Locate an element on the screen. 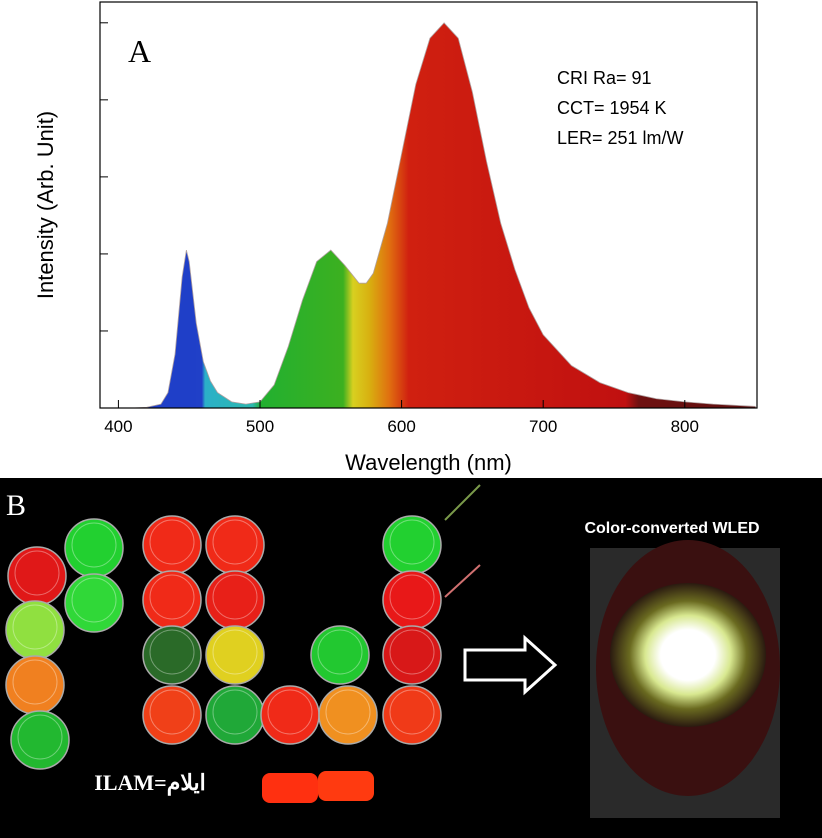  annotation: LER= 251 lm/W is located at coordinates (620, 138).